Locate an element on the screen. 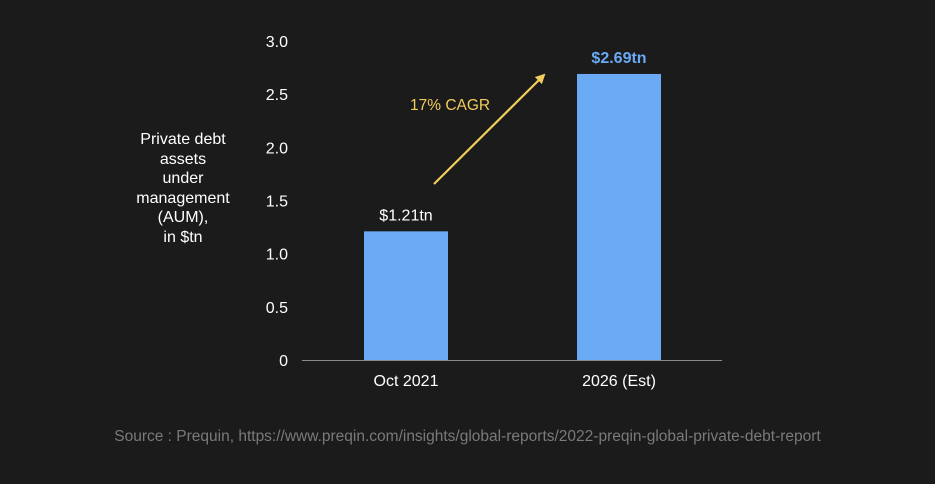  y-tick-label: 2.0 is located at coordinates (277, 148).